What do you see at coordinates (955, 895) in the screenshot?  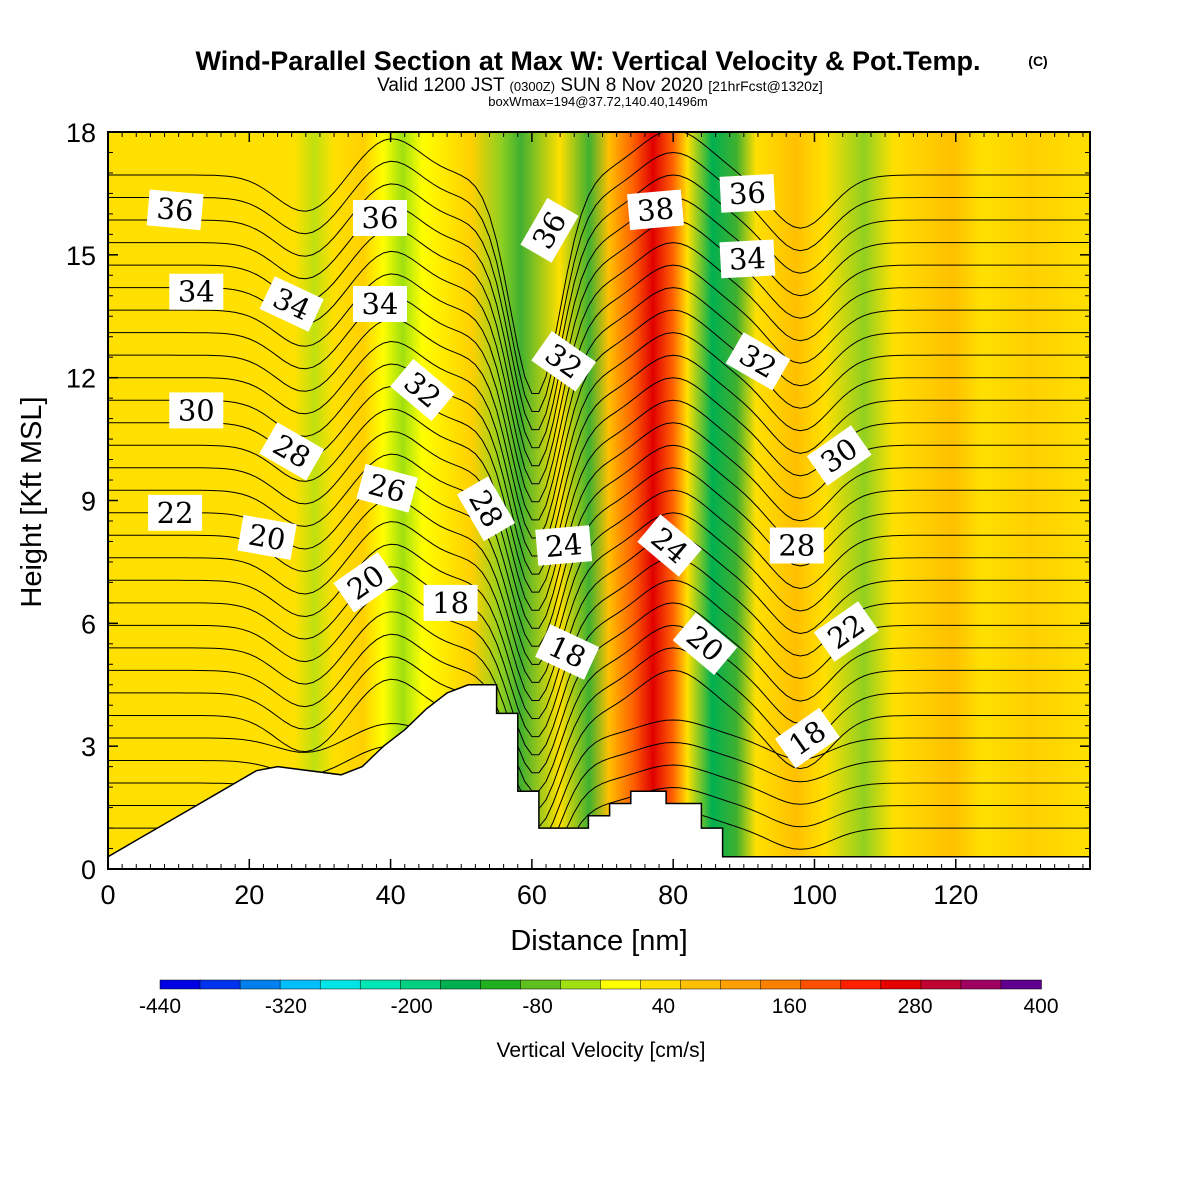 I see `x-tick-label: 120` at bounding box center [955, 895].